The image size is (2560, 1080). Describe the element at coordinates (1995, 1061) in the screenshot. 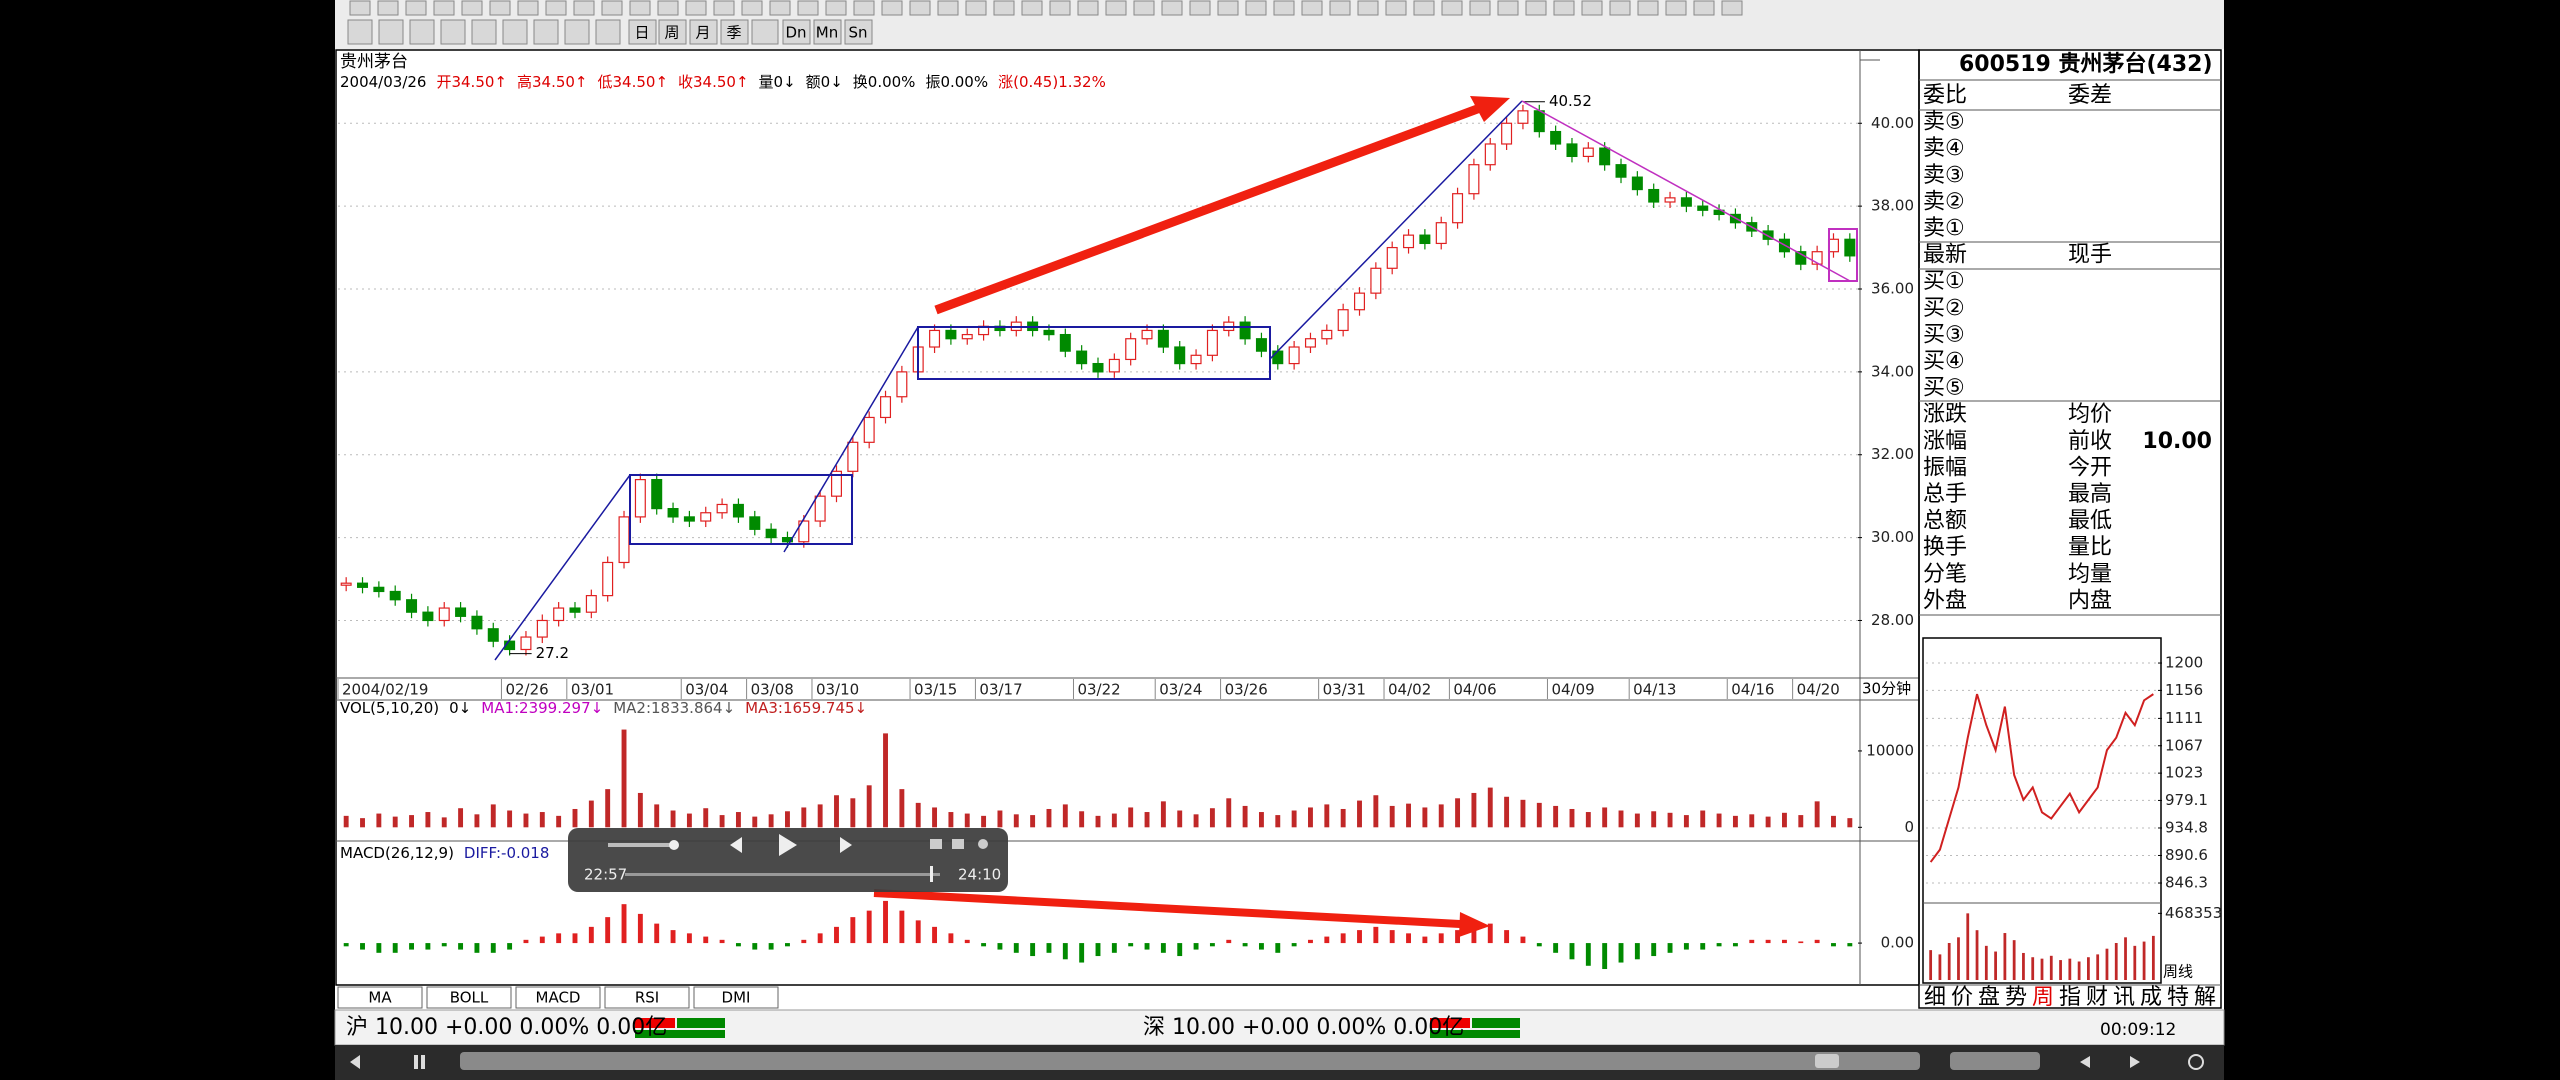

I see `volume-track` at that location.